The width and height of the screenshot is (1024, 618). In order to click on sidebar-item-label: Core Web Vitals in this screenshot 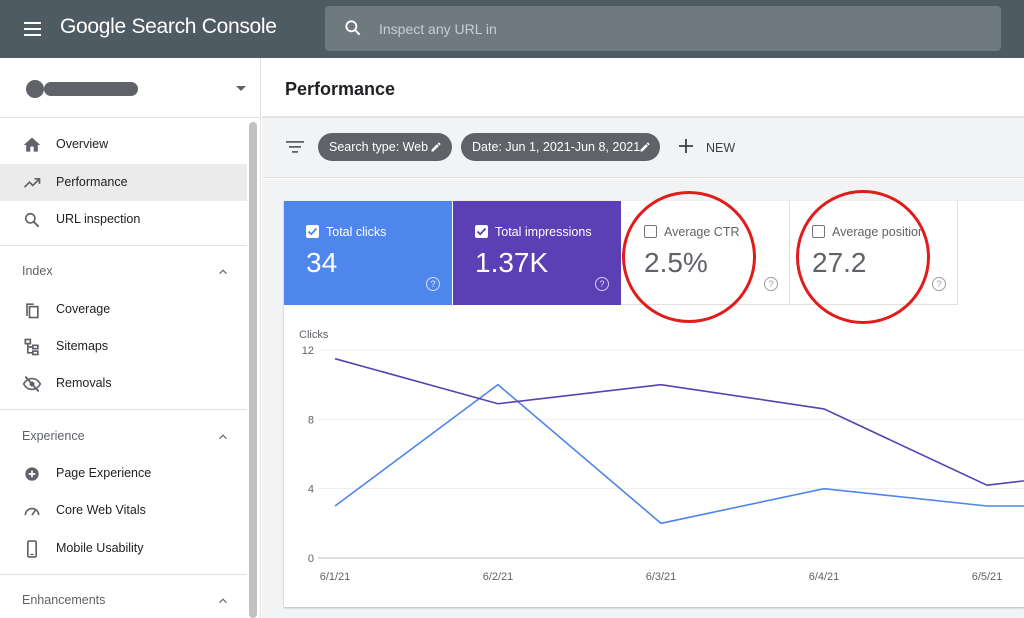, I will do `click(101, 510)`.